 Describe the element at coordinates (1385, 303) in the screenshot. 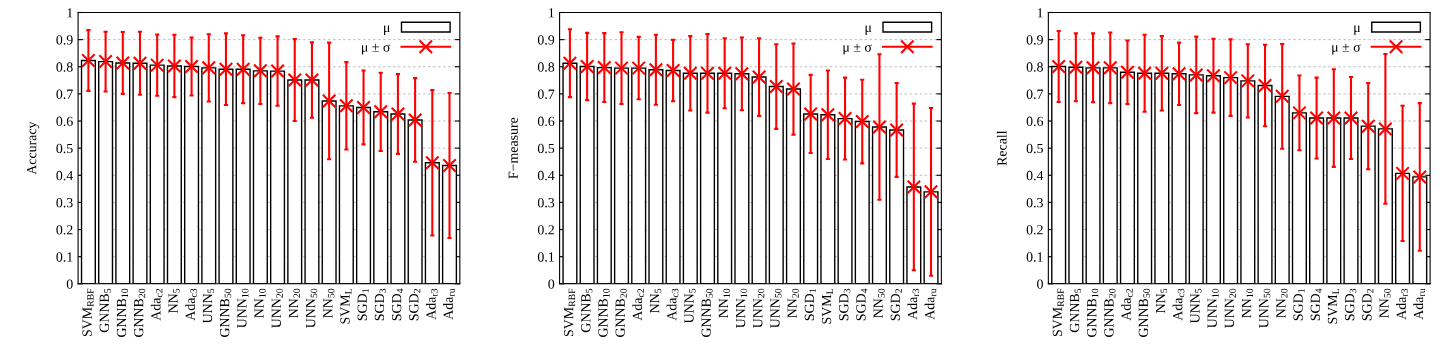

I see `x-tick-label: NN$_{50}$` at that location.